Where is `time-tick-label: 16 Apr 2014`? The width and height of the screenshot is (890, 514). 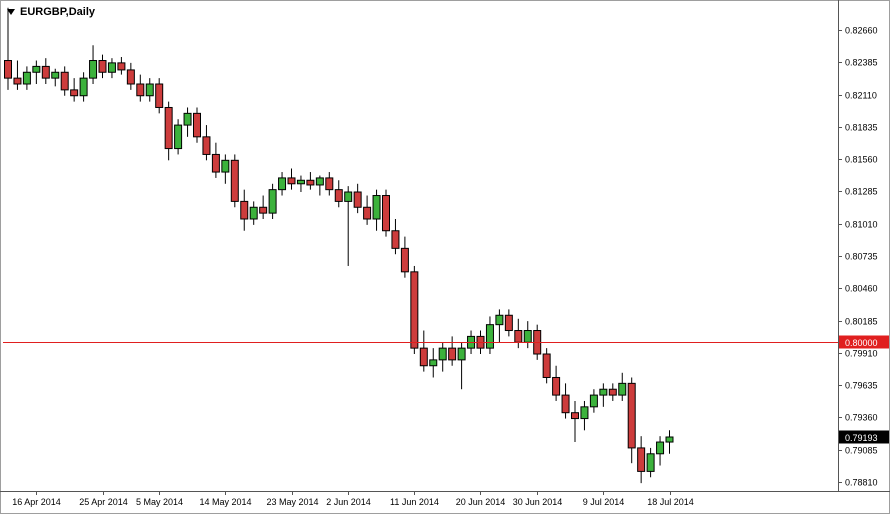
time-tick-label: 16 Apr 2014 is located at coordinates (36, 502).